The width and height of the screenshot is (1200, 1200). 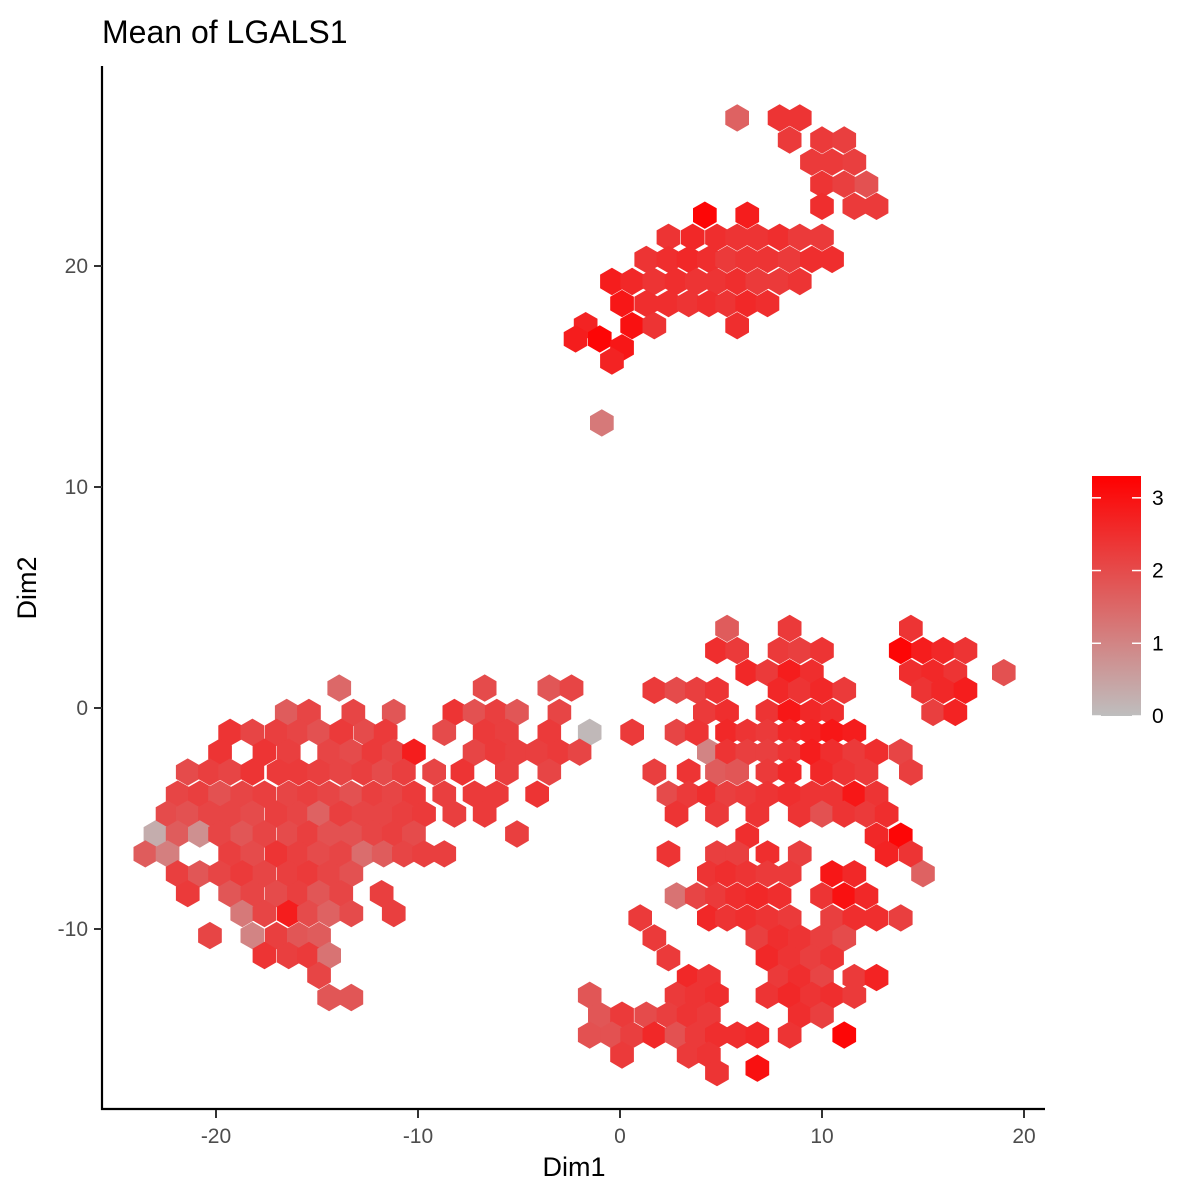 What do you see at coordinates (82, 708) in the screenshot?
I see `y-tick-label: 0` at bounding box center [82, 708].